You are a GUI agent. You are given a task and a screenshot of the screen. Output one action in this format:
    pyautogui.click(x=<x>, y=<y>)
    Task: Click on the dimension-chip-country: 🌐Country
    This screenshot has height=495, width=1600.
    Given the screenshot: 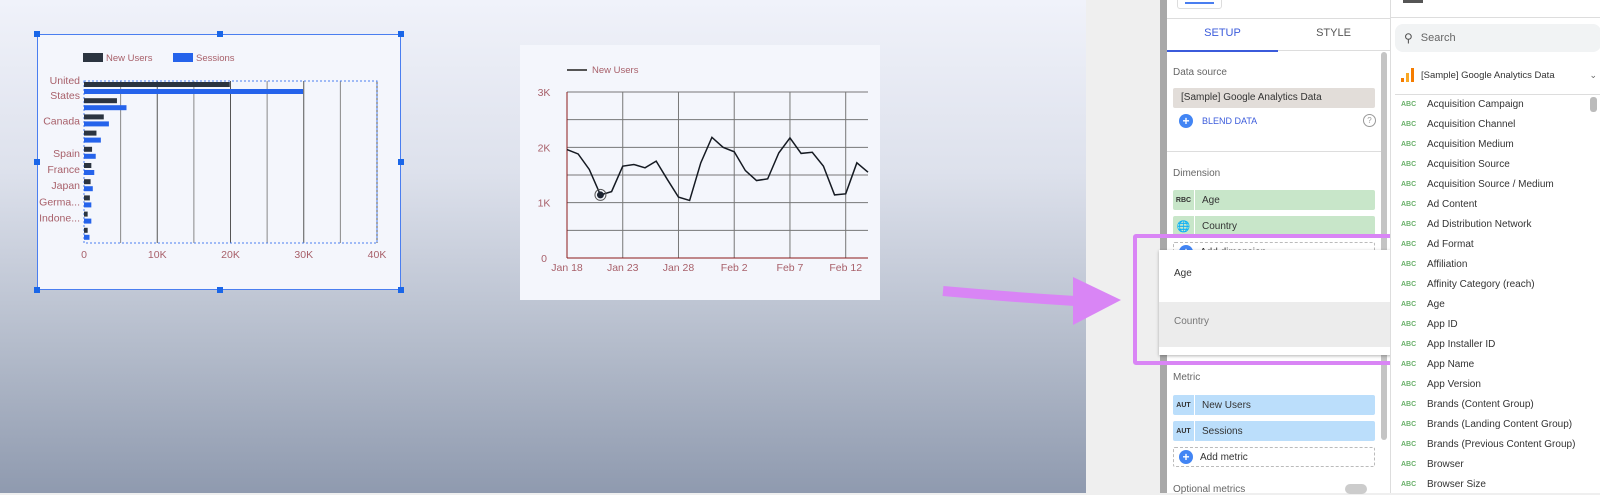 What is the action you would take?
    pyautogui.click(x=1274, y=226)
    